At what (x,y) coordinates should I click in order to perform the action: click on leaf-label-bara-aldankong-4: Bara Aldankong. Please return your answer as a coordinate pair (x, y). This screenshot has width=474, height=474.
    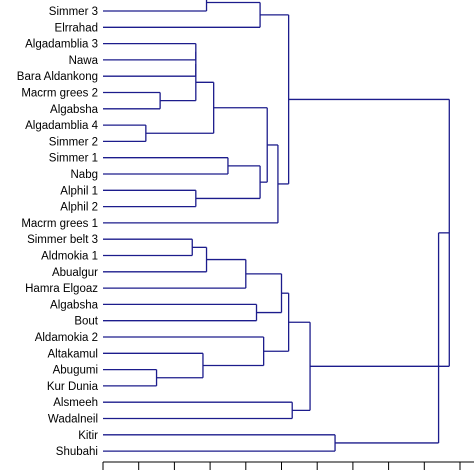
    Looking at the image, I should click on (57, 77).